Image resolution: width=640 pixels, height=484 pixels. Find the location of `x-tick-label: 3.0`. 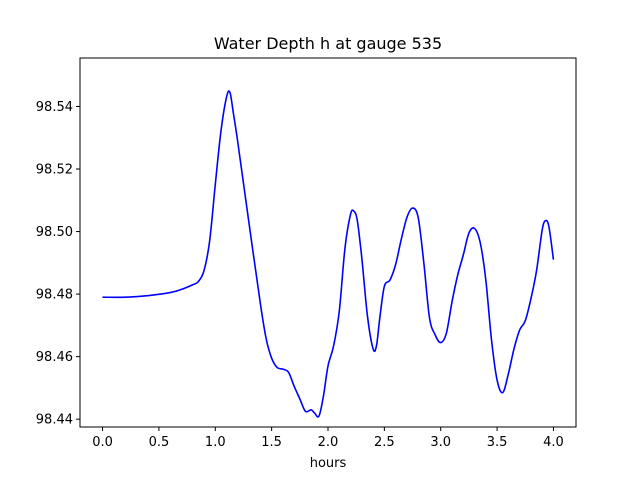

x-tick-label: 3.0 is located at coordinates (440, 442).